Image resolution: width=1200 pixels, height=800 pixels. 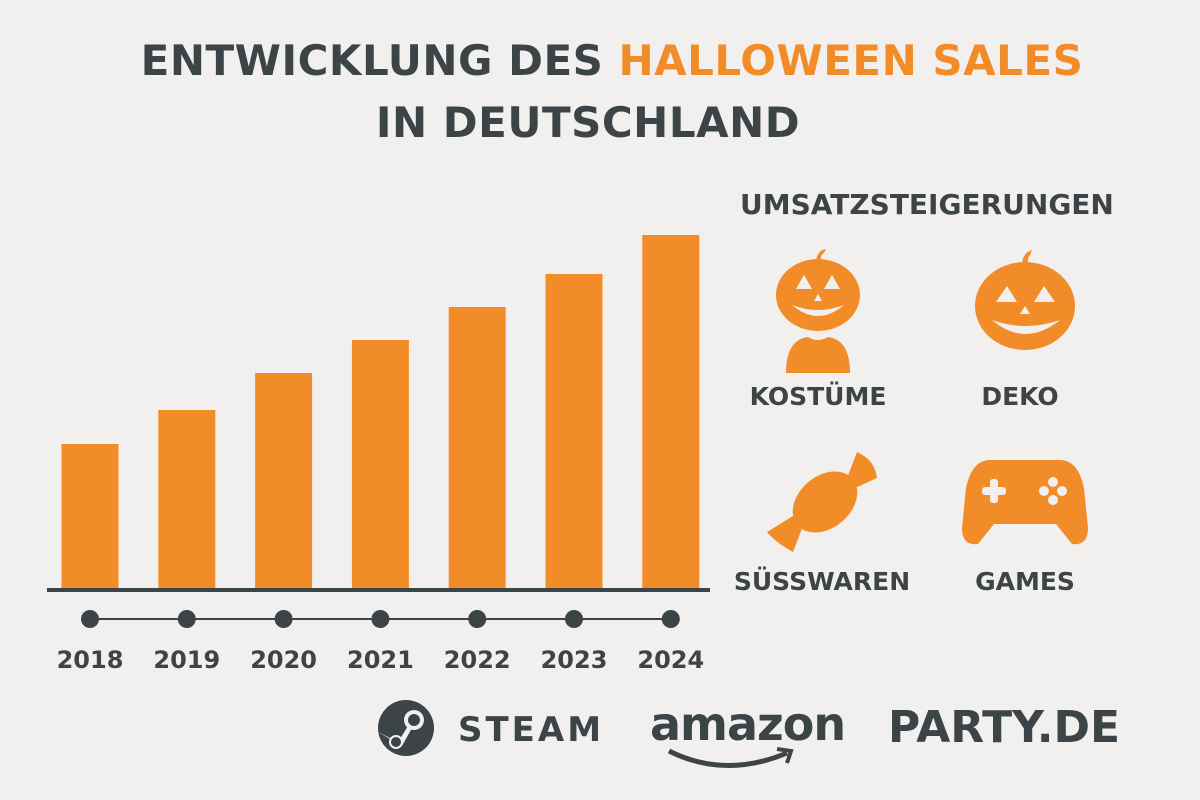 What do you see at coordinates (90, 619) in the screenshot?
I see `timeline-dot-2018` at bounding box center [90, 619].